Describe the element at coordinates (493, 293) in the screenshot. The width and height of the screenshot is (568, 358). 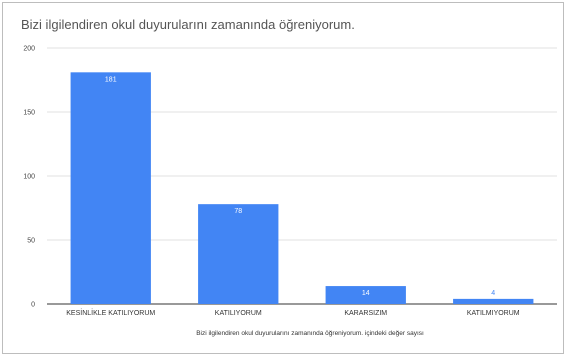
I see `data-label: 4` at that location.